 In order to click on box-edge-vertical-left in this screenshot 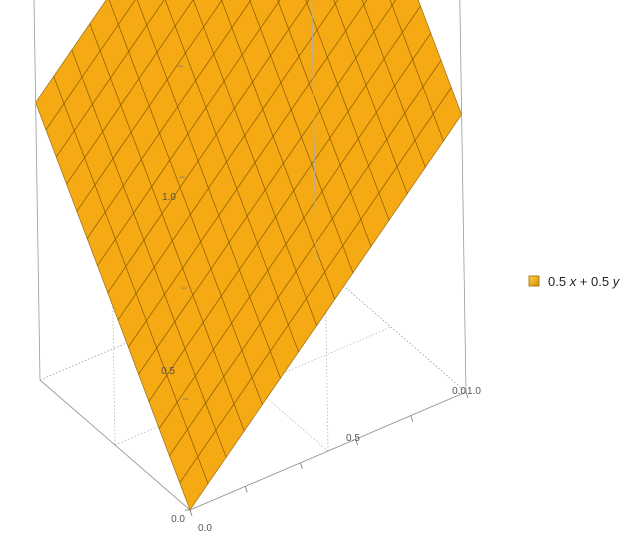, I will do `click(37, 190)`.